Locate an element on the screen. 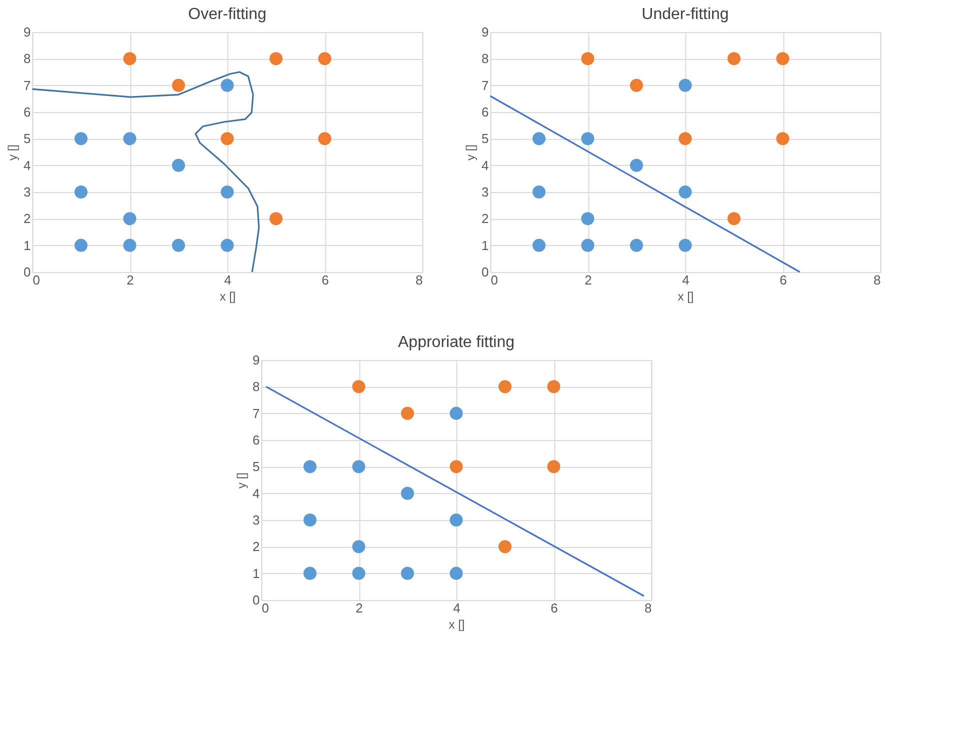  chart-title: Approriate fitting is located at coordinates (456, 342).